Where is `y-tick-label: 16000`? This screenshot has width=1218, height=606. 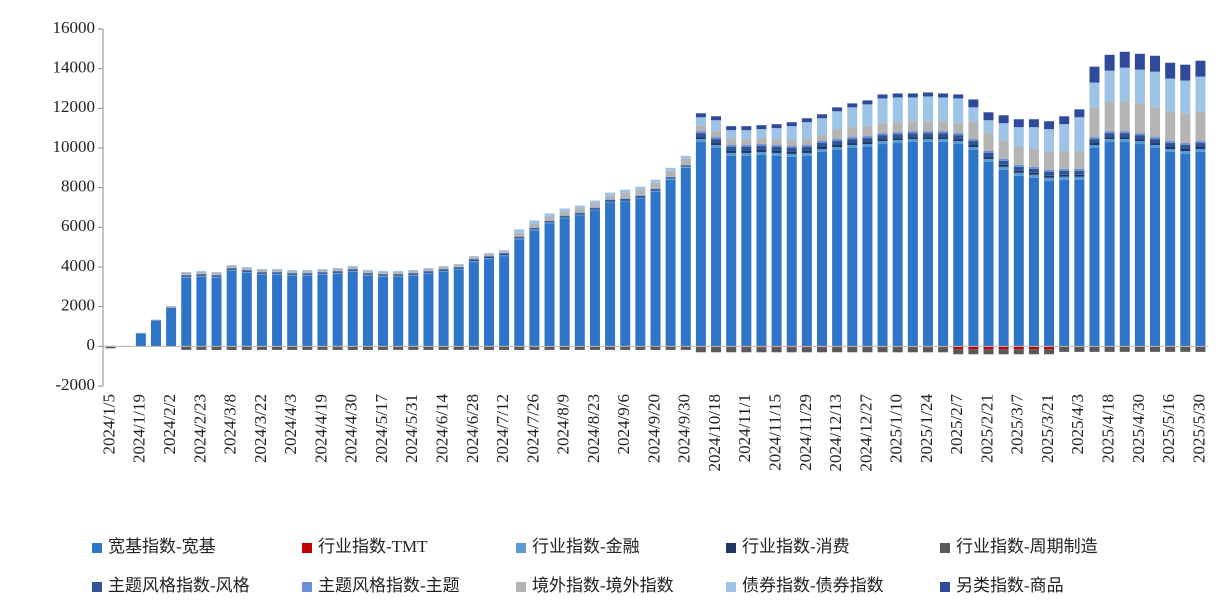 y-tick-label: 16000 is located at coordinates (74, 27).